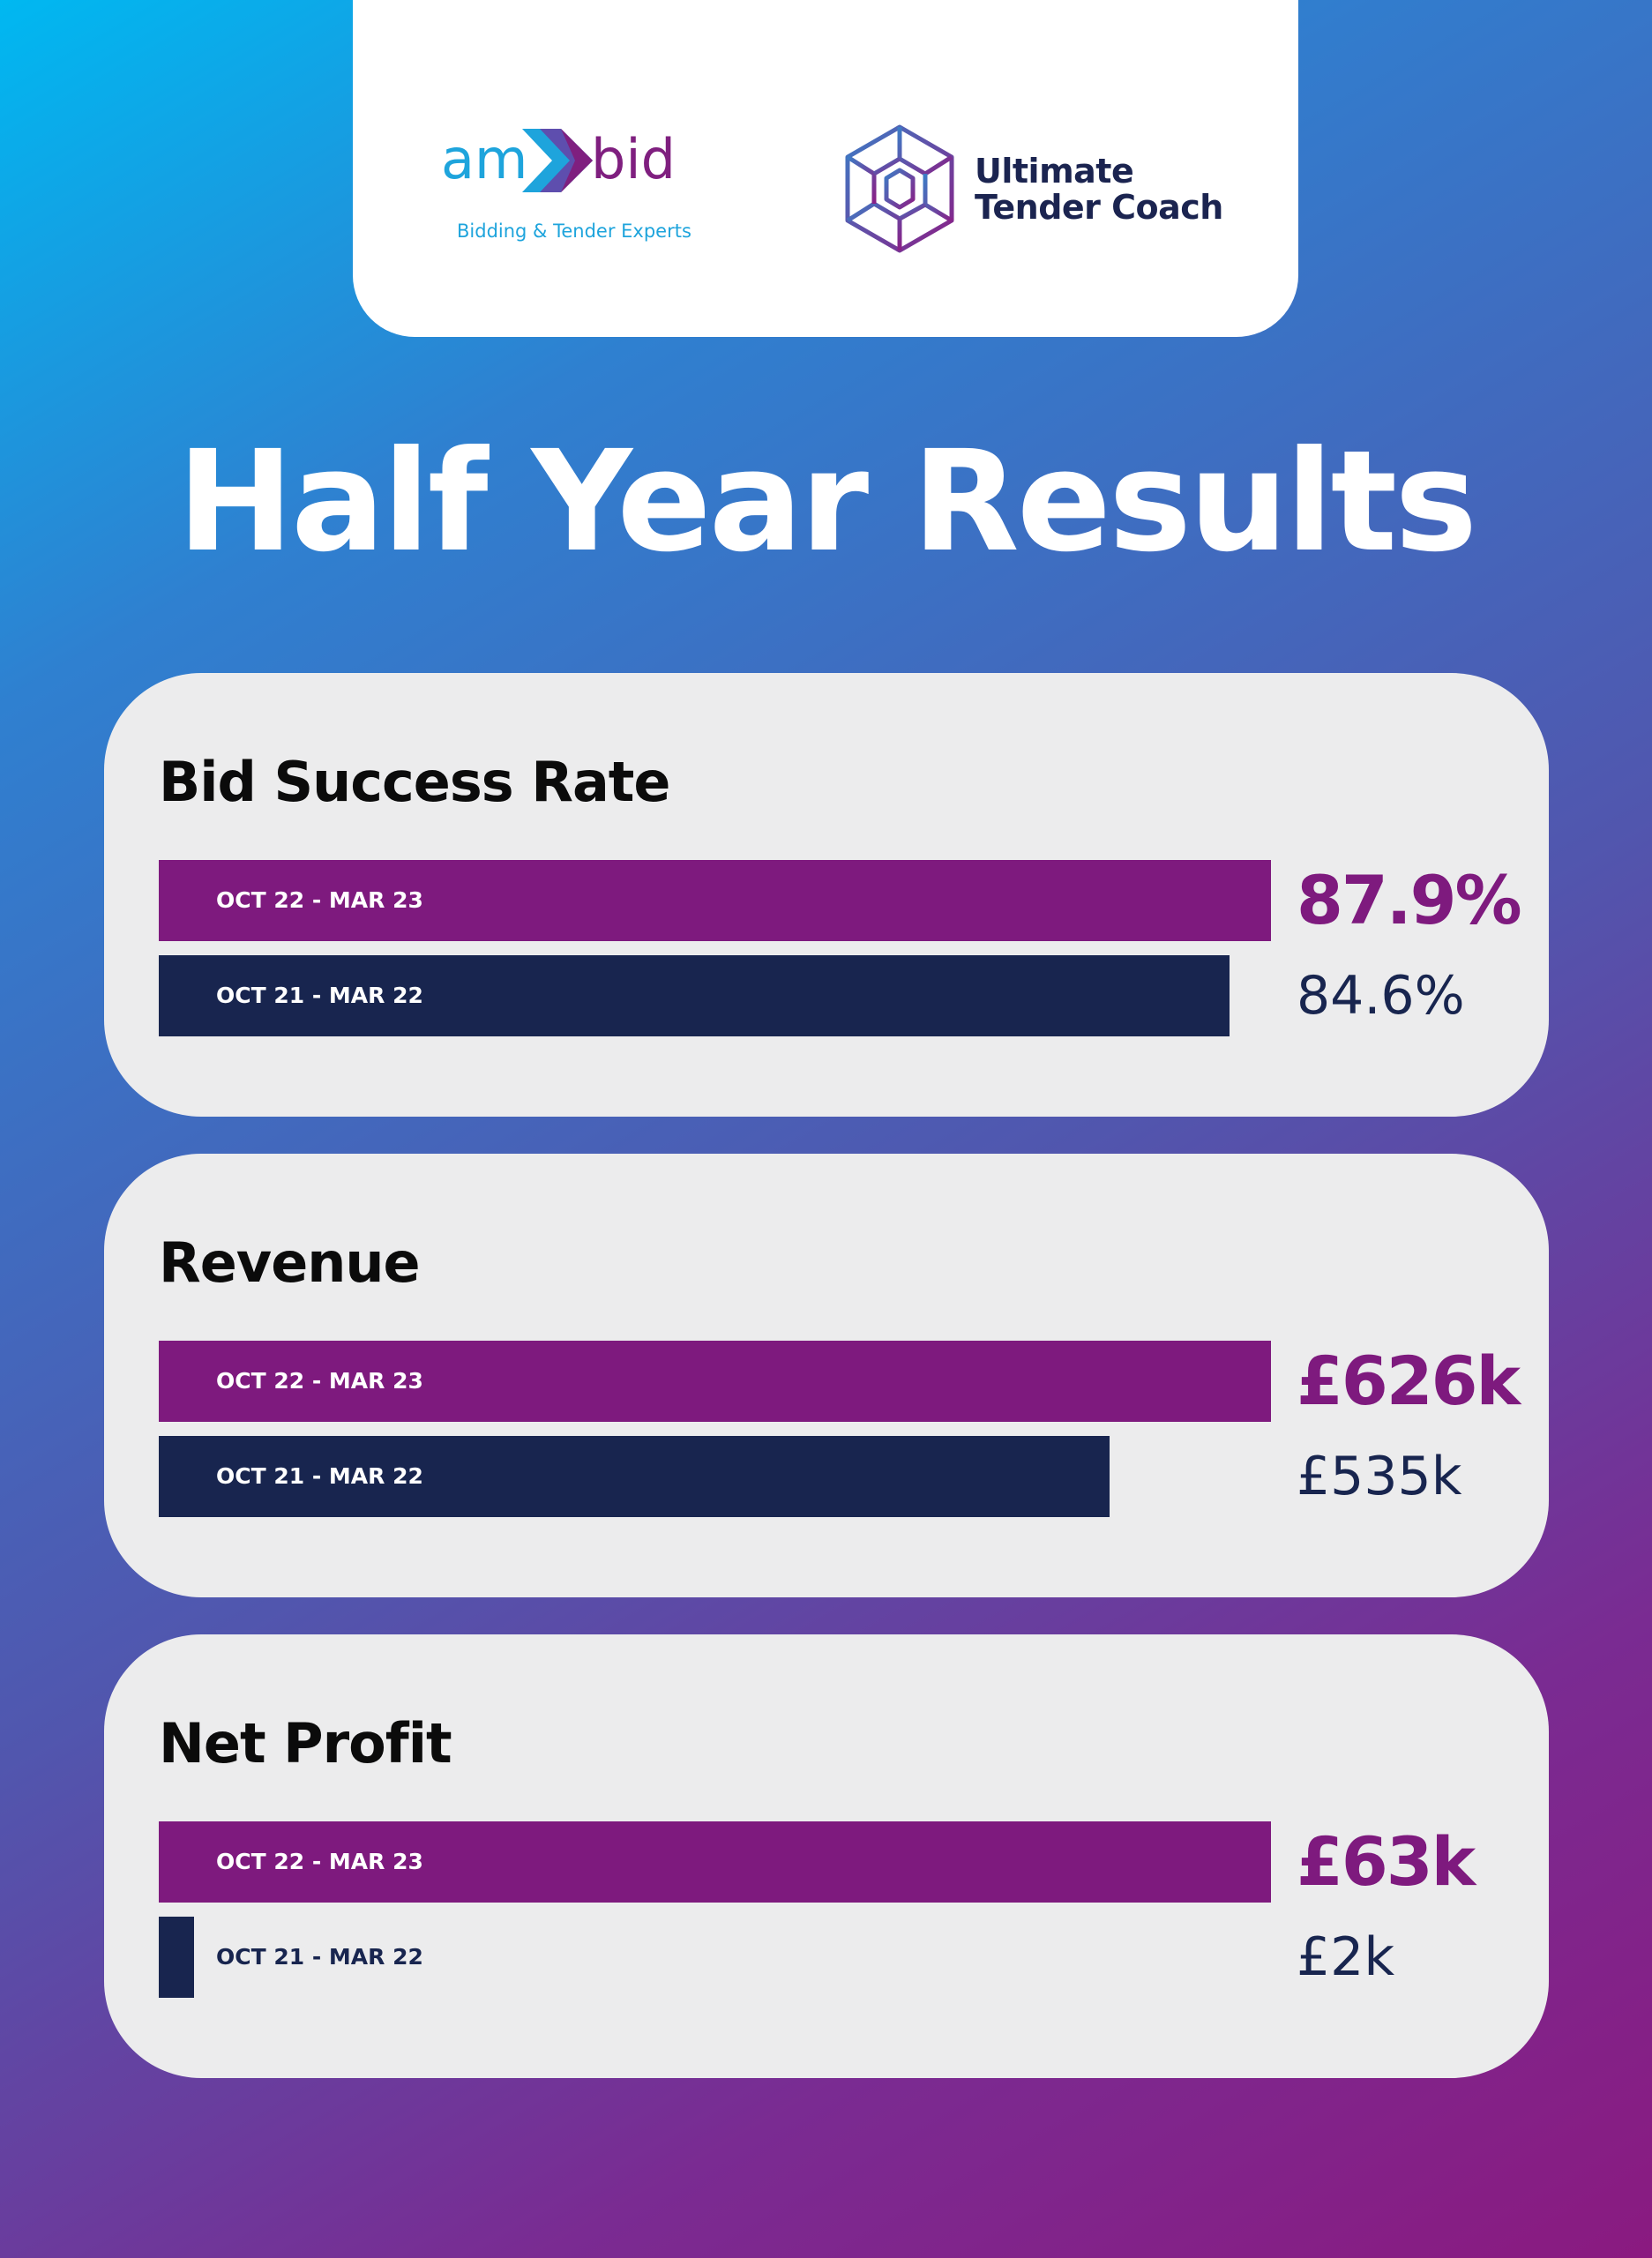 The width and height of the screenshot is (1652, 2258). Describe the element at coordinates (899, 189) in the screenshot. I see `utc-cube-icon` at that location.